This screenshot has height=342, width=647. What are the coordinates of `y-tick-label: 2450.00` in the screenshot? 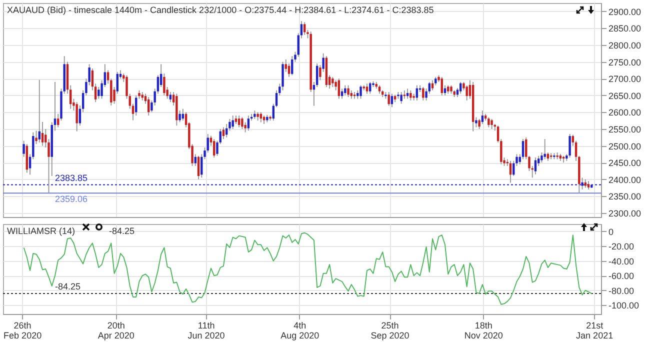 It's located at (625, 163).